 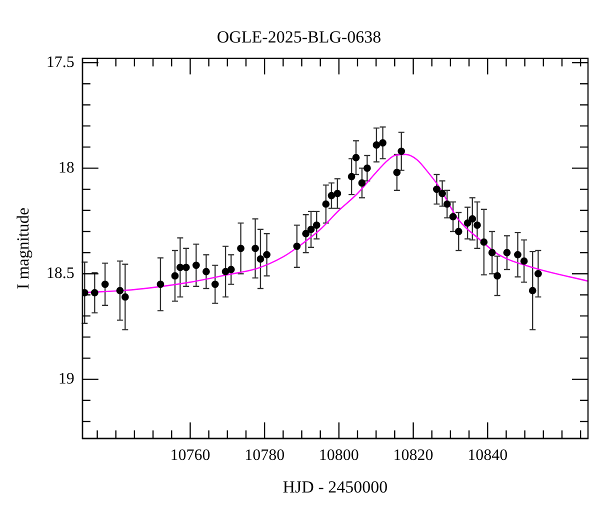 I want to click on y-tick-label: 18.5, so click(x=60, y=273).